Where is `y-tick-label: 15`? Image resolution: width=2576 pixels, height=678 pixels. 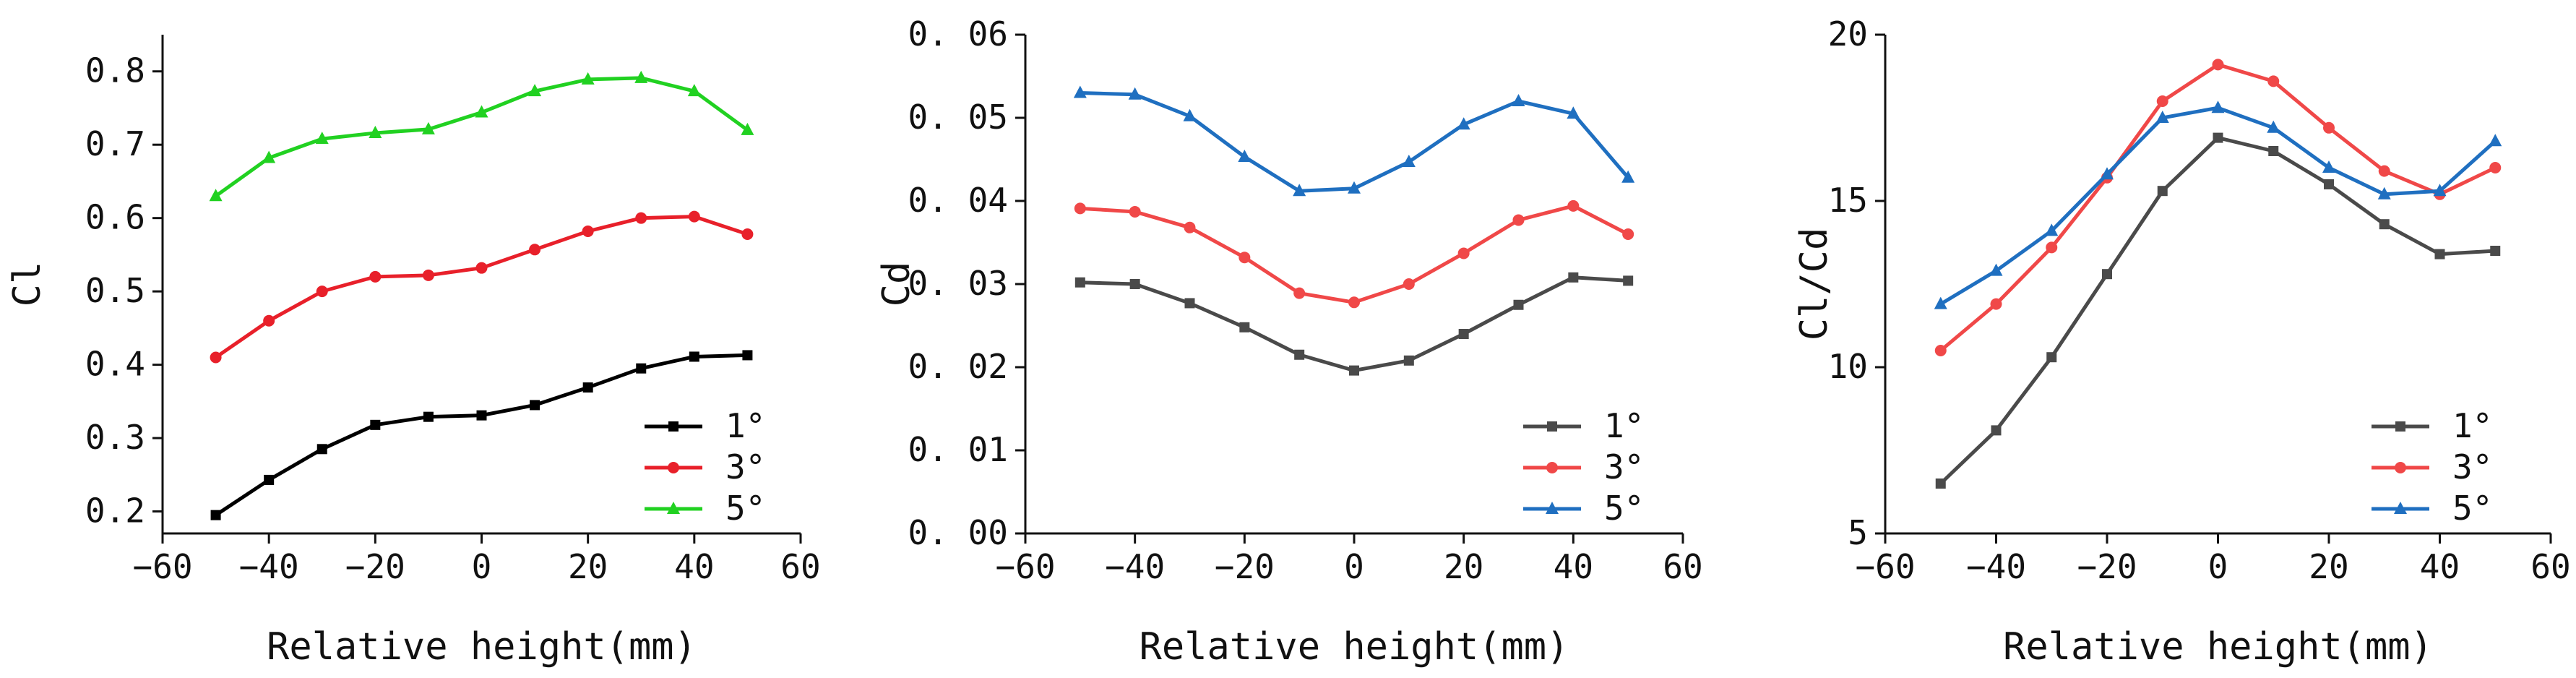
y-tick-label: 15 is located at coordinates (1848, 200).